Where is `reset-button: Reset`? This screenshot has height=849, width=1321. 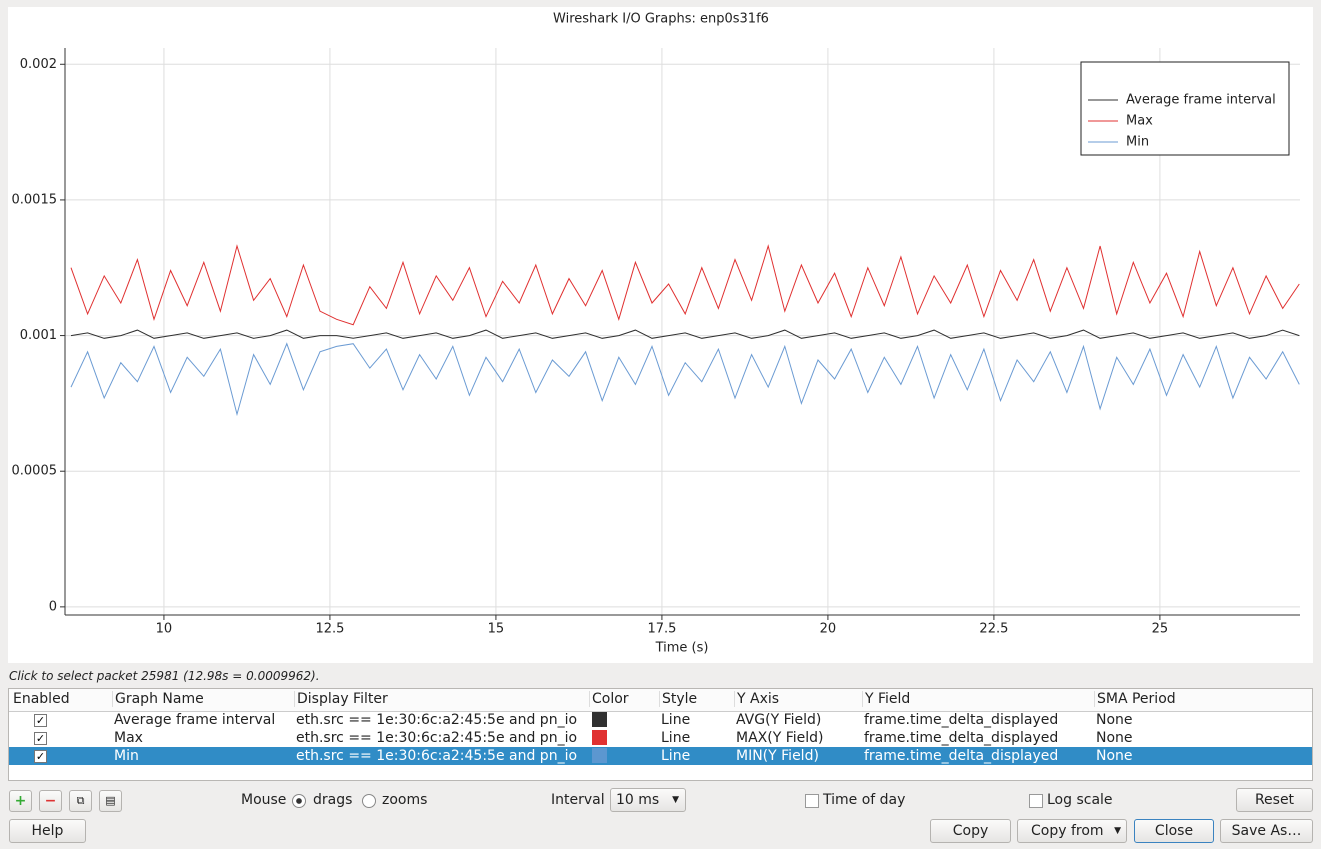
reset-button: Reset is located at coordinates (1274, 800).